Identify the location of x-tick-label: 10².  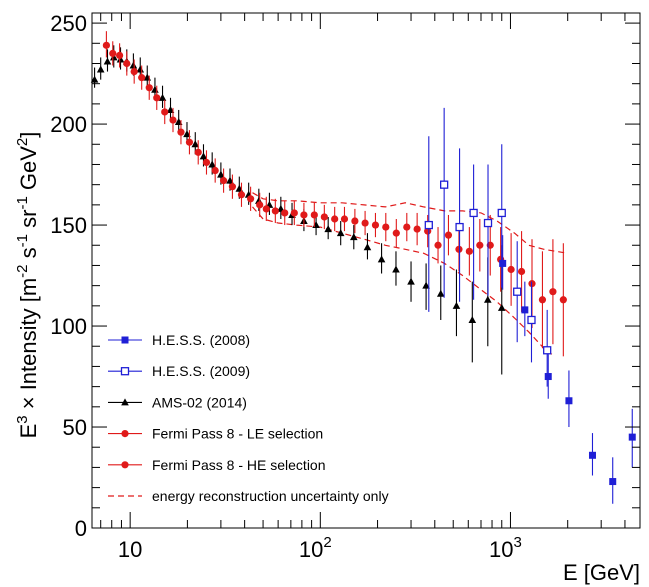
(315, 548).